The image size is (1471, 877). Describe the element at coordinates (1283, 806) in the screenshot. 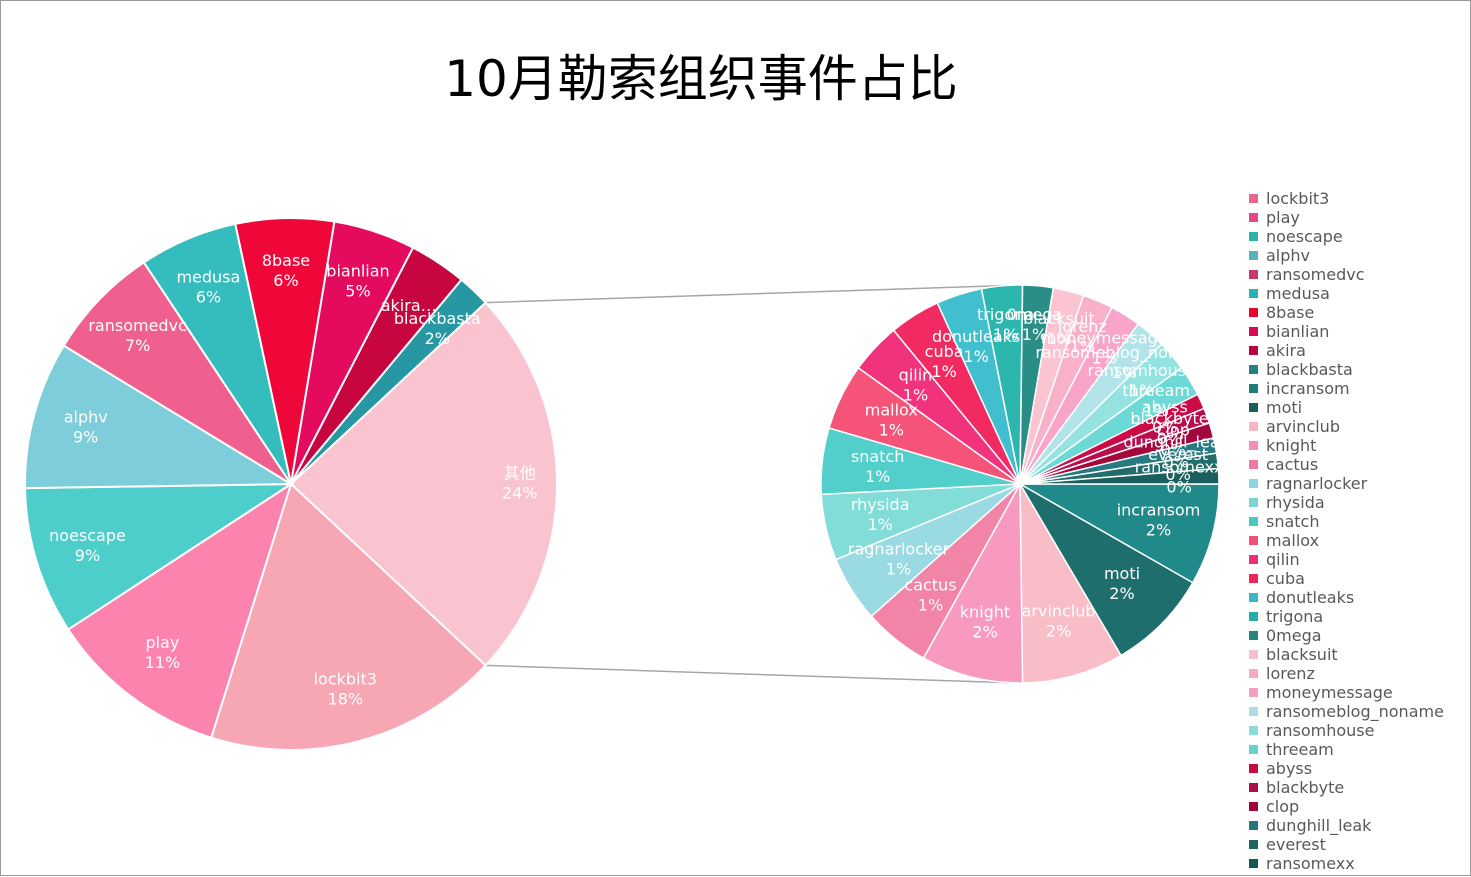

I see `legend-label: clop` at that location.